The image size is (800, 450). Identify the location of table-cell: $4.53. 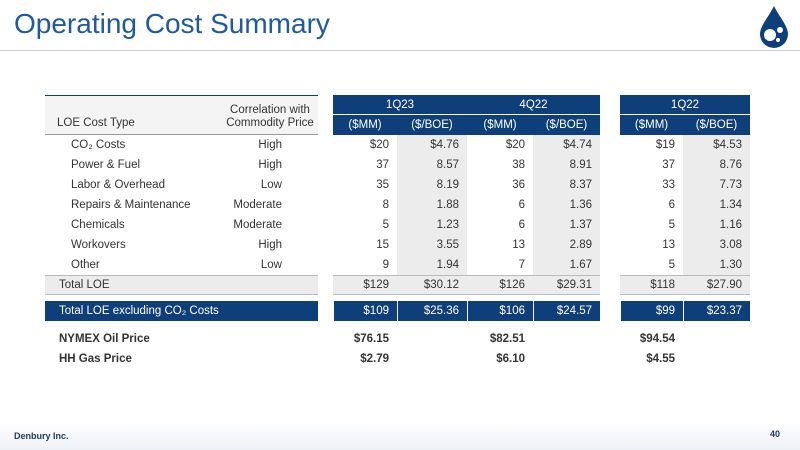
(716, 145).